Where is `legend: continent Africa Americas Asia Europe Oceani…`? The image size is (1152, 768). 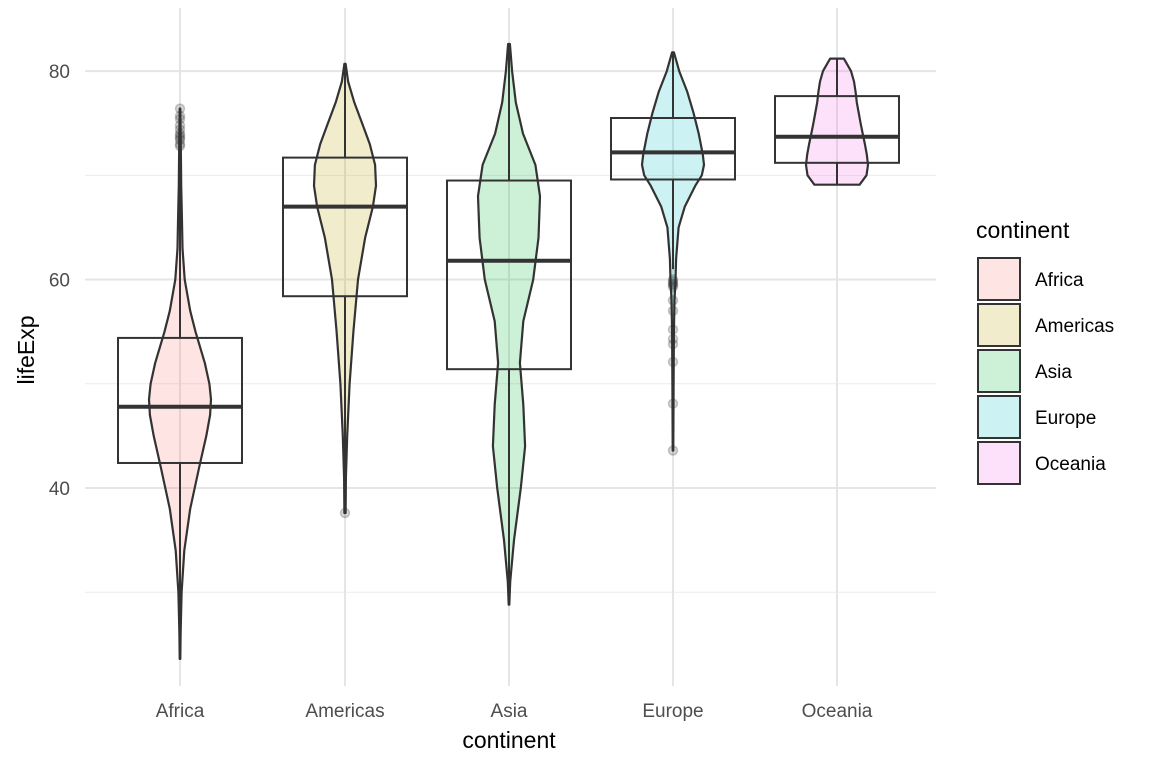
legend: continent Africa Americas Asia Europe Oceani… is located at coordinates (1045, 351).